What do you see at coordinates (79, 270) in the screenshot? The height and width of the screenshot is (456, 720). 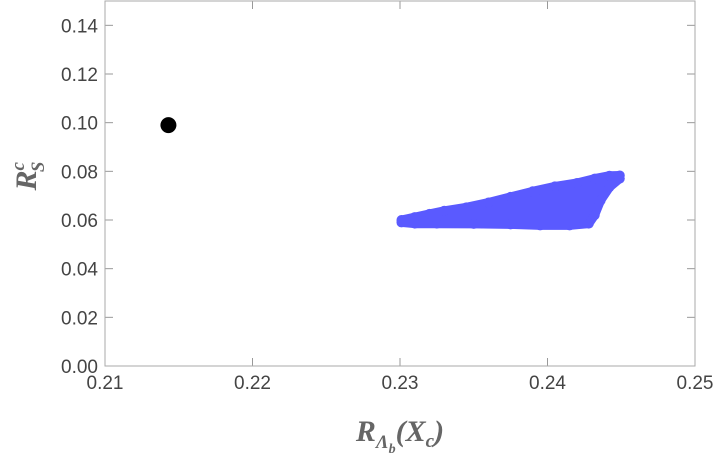 I see `y-tick-label: 0.04` at bounding box center [79, 270].